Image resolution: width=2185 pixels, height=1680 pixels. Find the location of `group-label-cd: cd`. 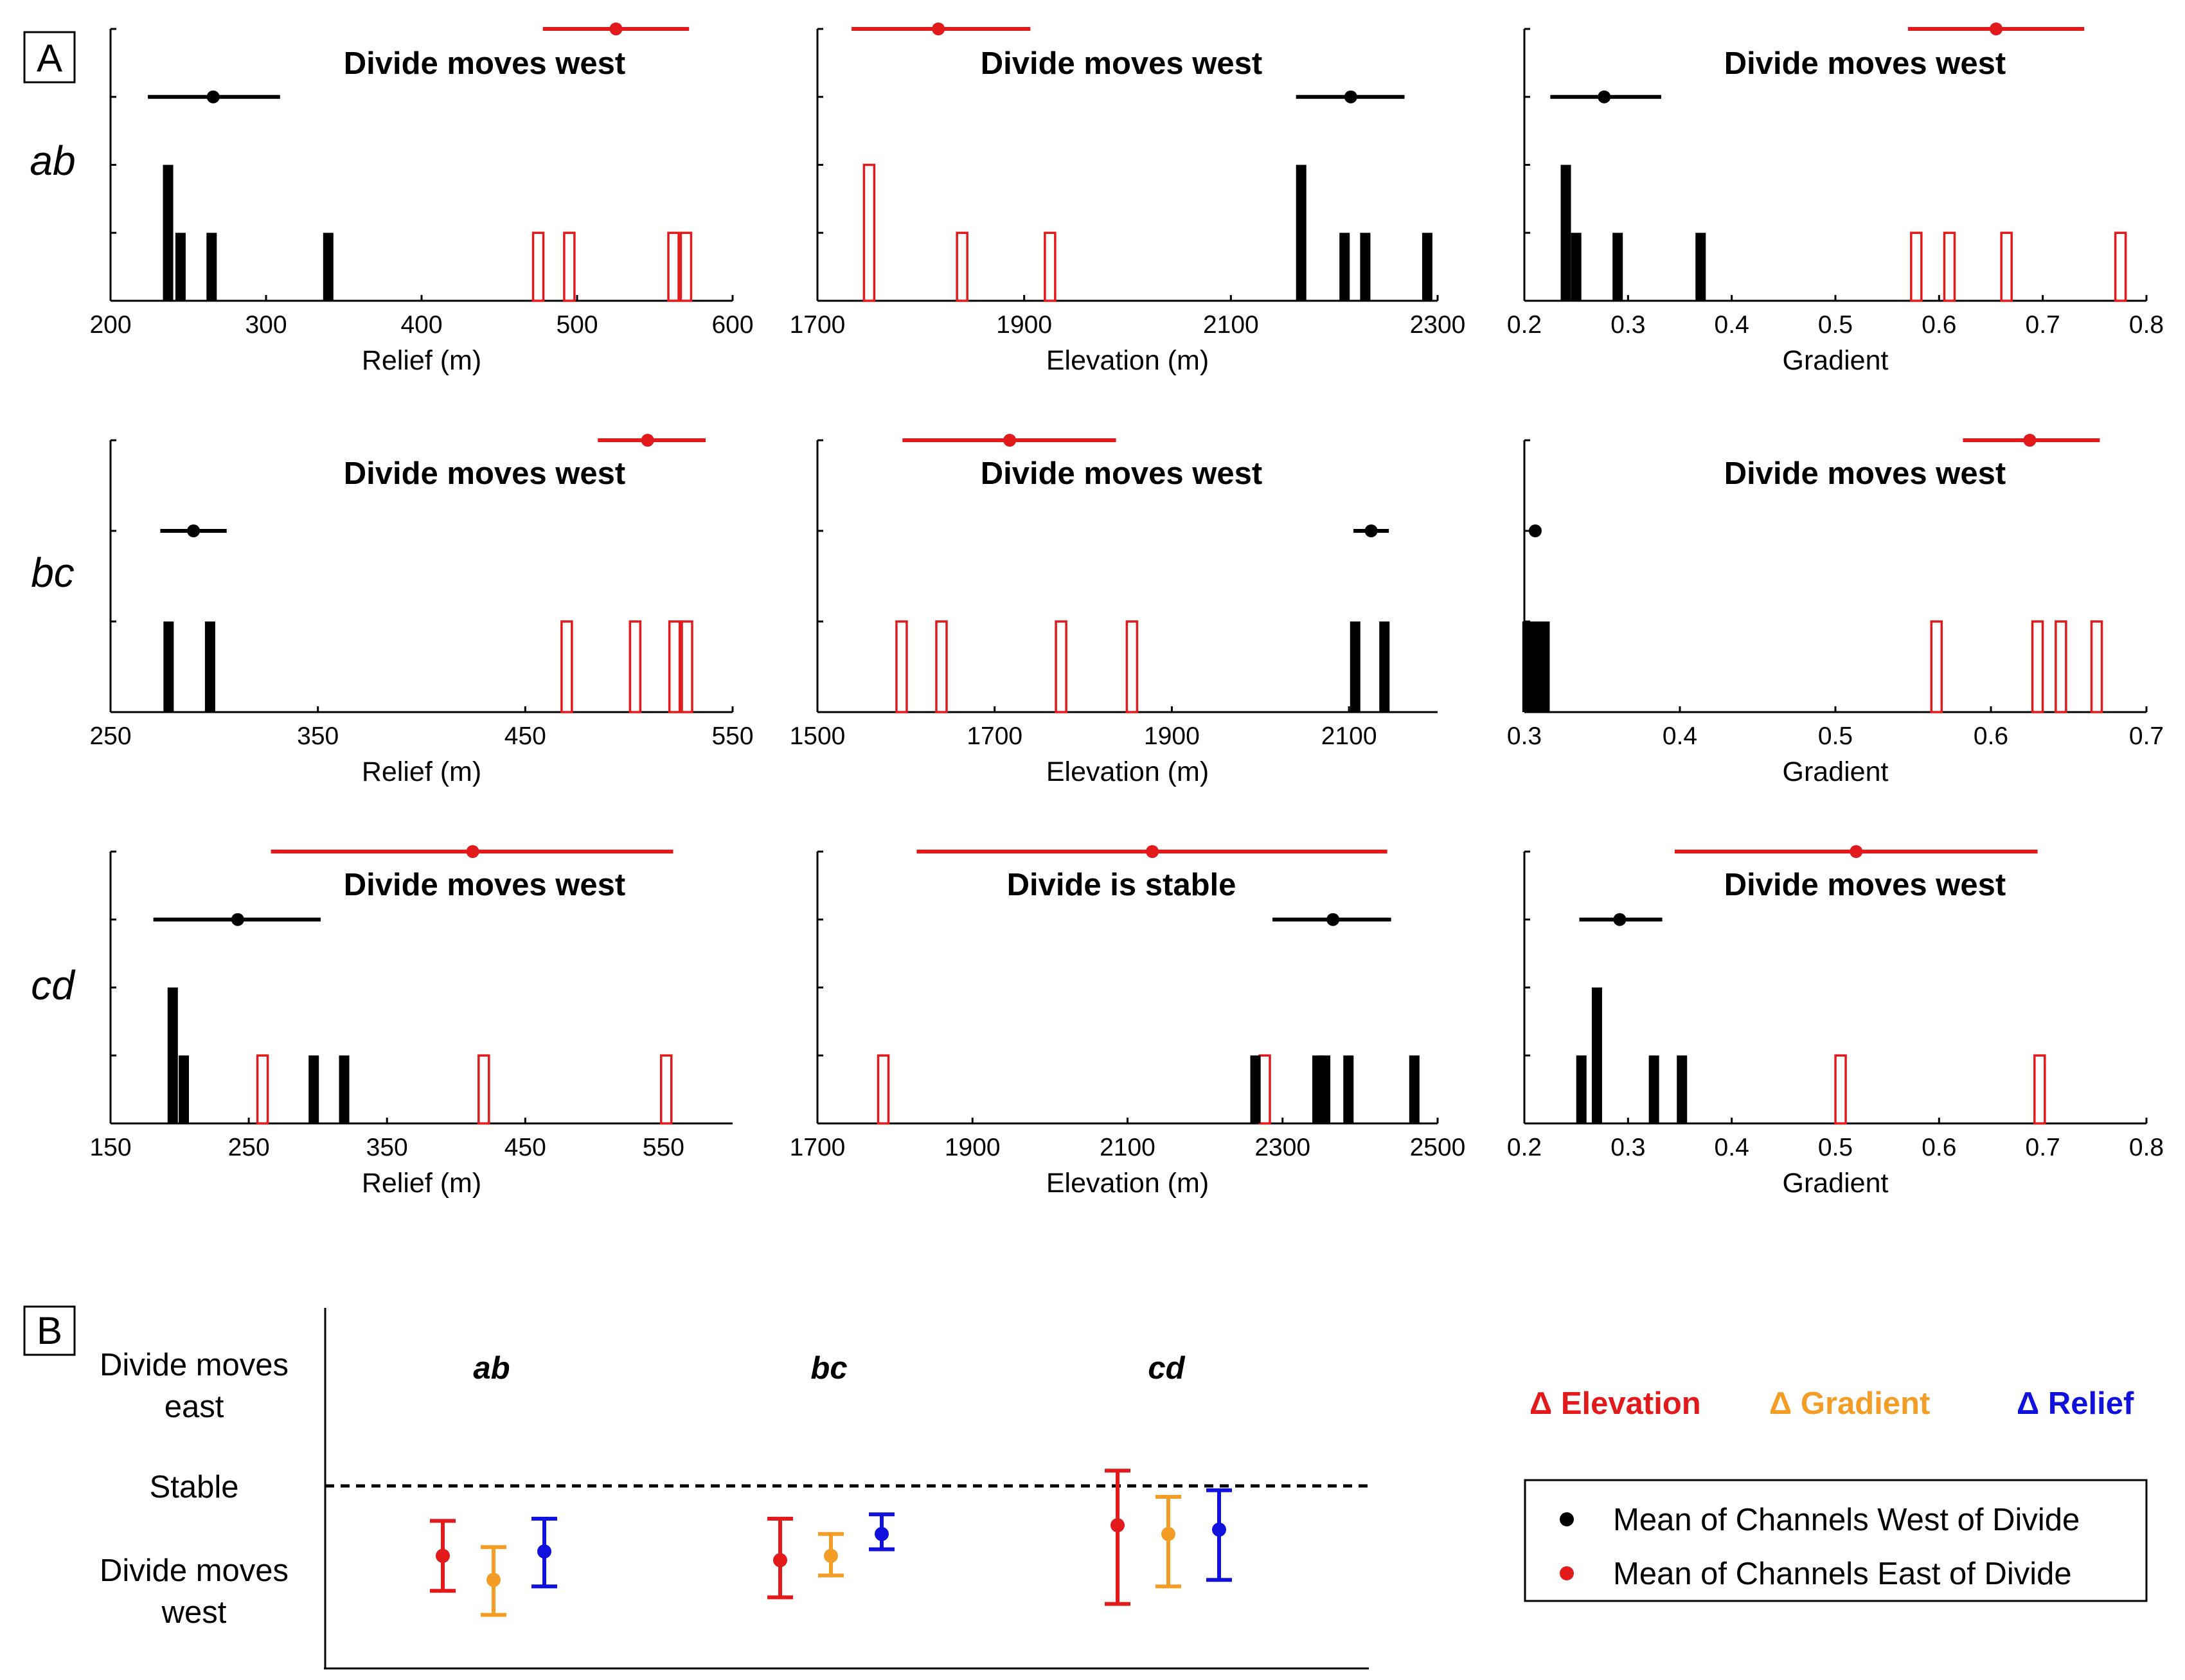

group-label-cd: cd is located at coordinates (1166, 1368).